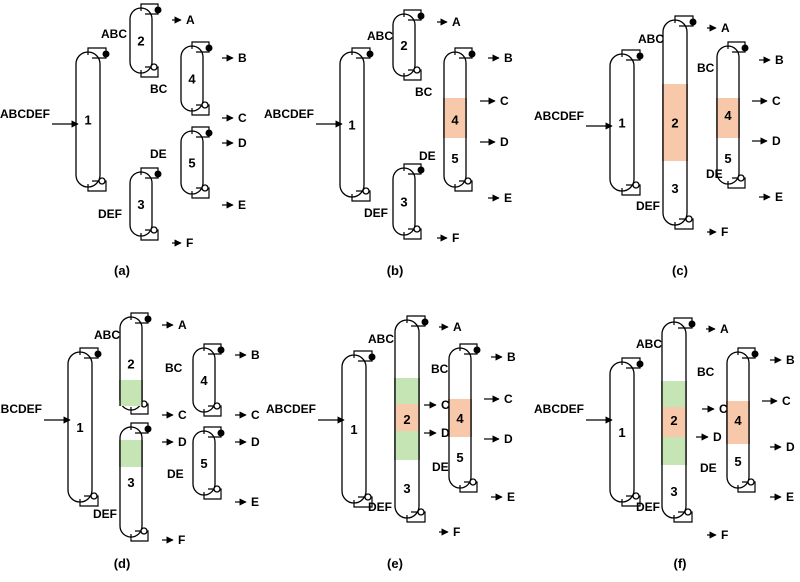 This screenshot has height=582, width=800. Describe the element at coordinates (680, 563) in the screenshot. I see `caption-f: (f)` at that location.